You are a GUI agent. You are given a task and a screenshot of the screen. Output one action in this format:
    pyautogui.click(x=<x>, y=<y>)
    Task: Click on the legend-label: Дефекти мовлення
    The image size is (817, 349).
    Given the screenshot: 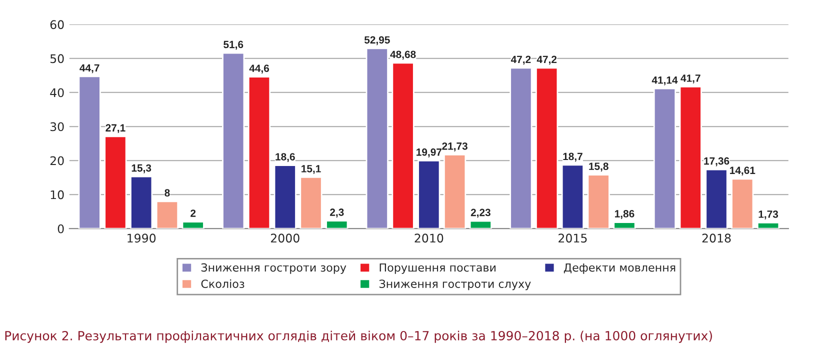 What is the action you would take?
    pyautogui.click(x=620, y=268)
    